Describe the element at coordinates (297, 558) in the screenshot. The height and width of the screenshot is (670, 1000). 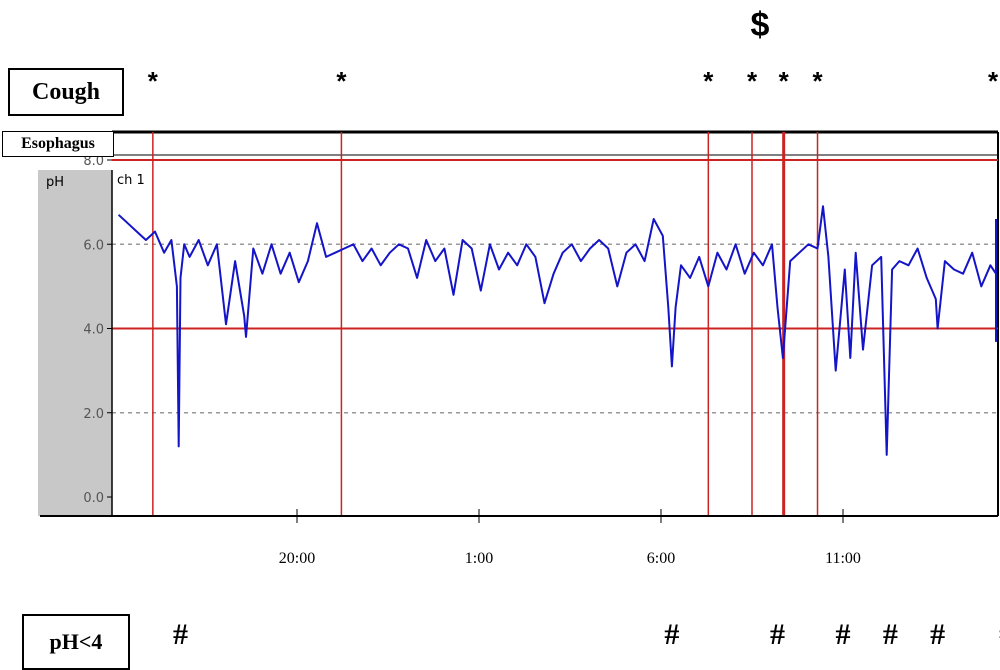
I see `x-tick-label-0: 20:00` at that location.